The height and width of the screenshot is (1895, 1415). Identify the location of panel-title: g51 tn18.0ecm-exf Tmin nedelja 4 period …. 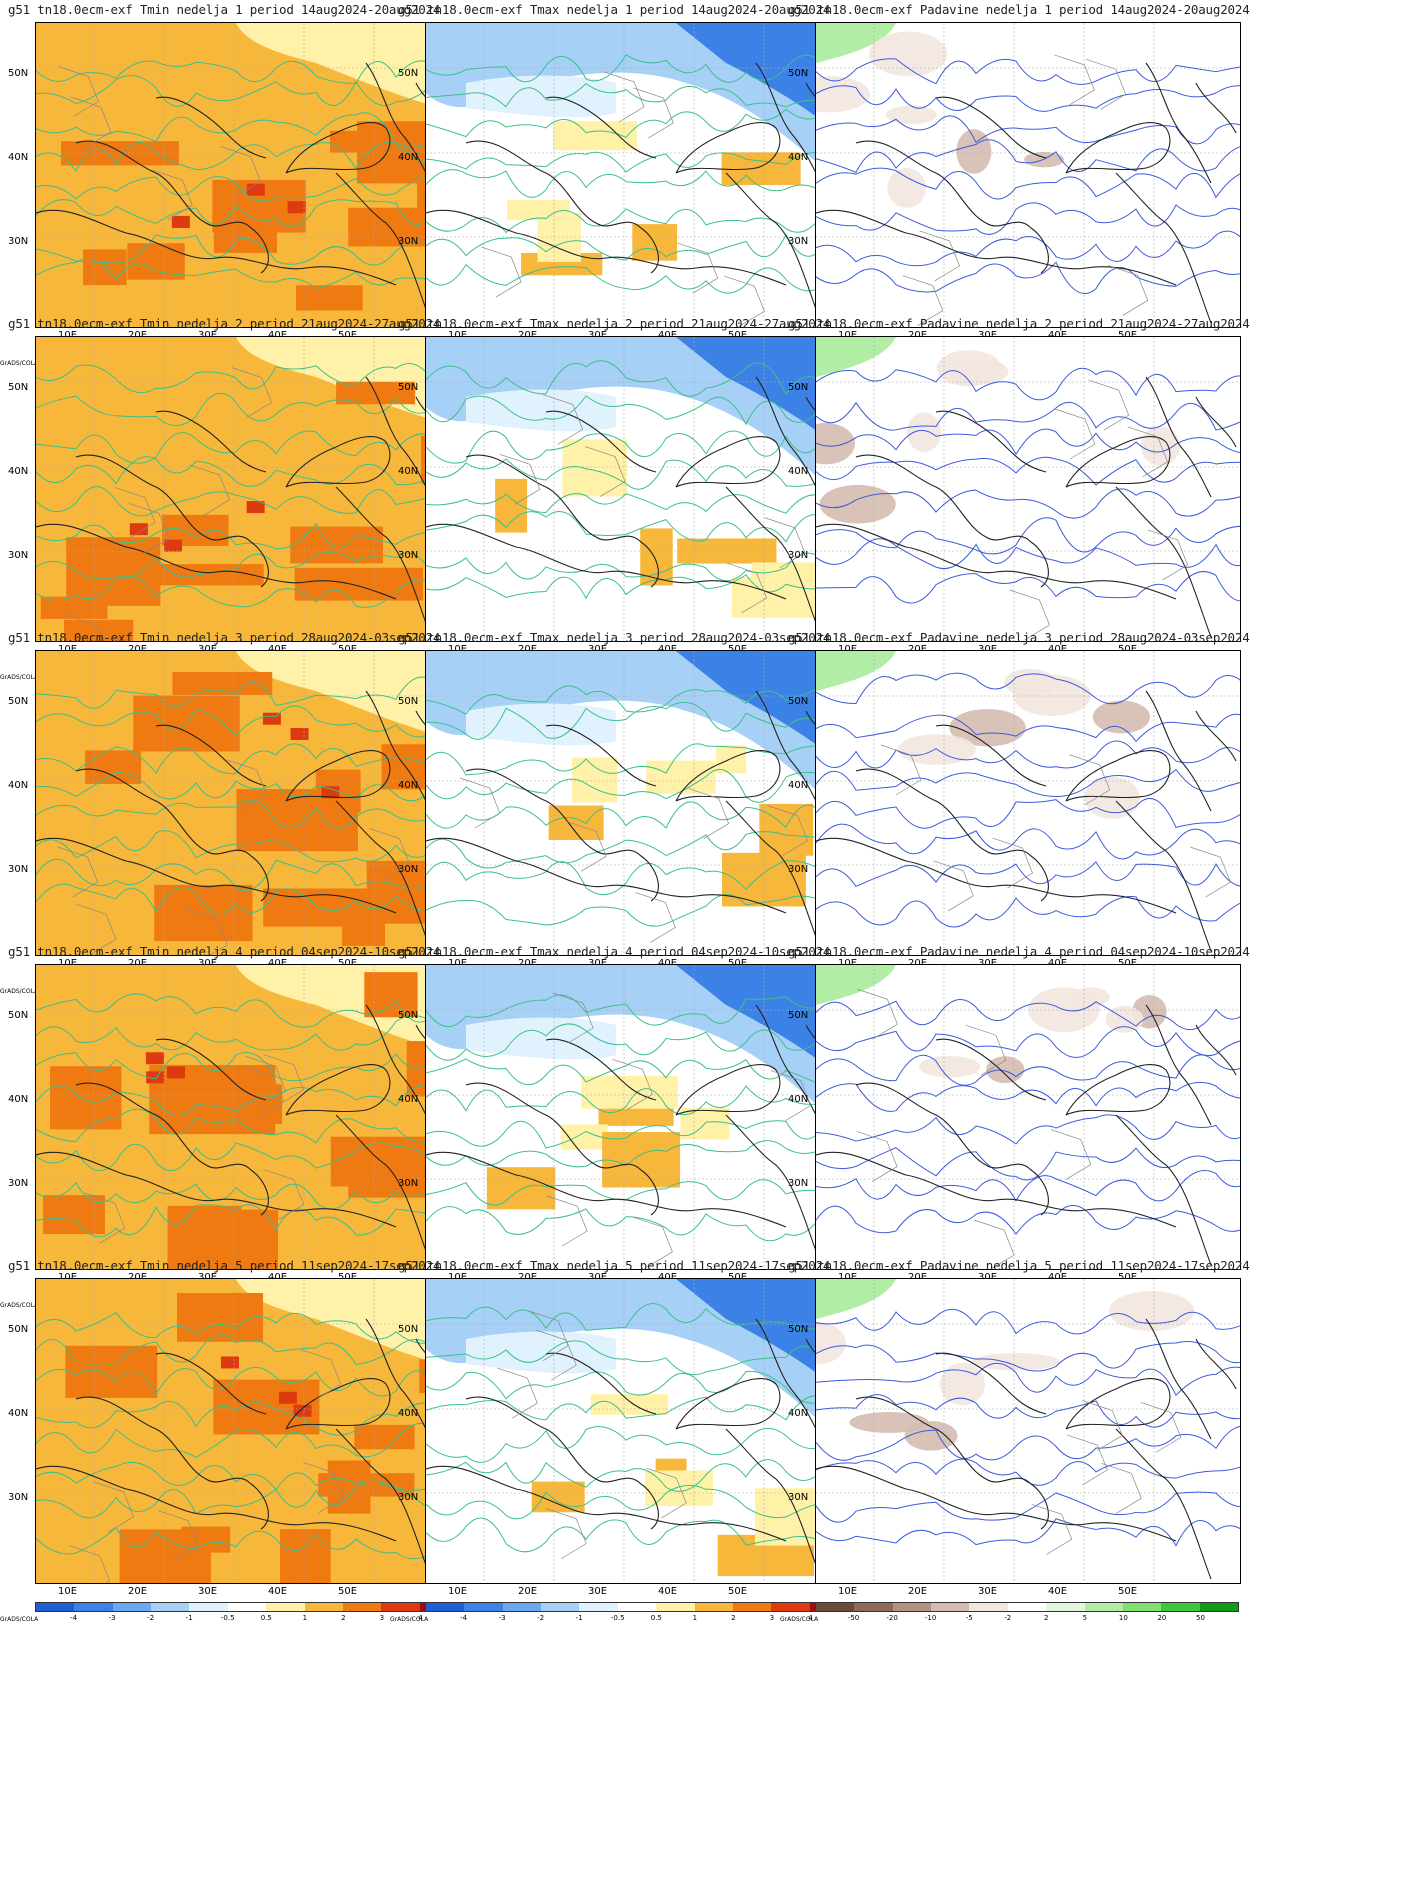
(224, 951).